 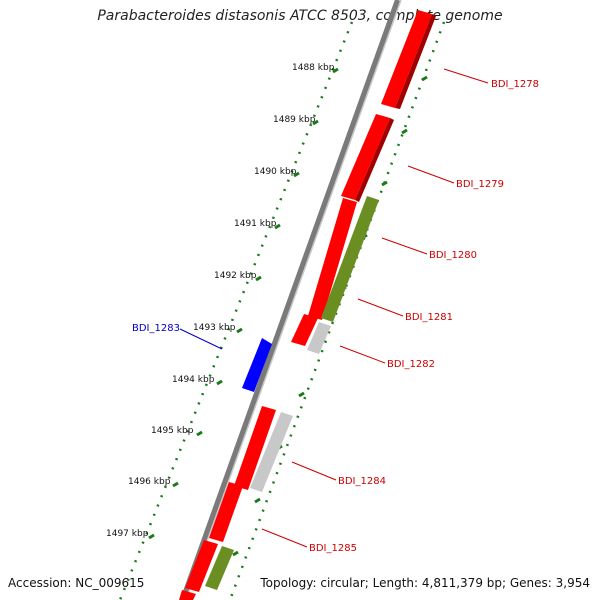 I want to click on tick-label: 1493 kbp, so click(x=214, y=328).